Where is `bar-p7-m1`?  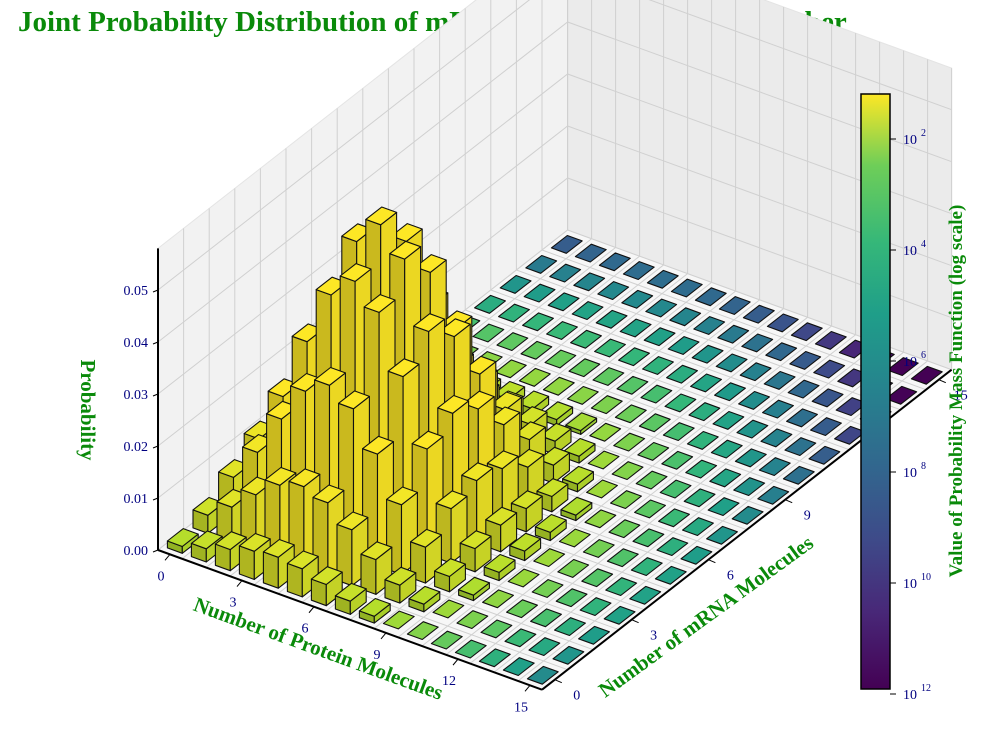 bar-p7-m1 is located at coordinates (376, 568).